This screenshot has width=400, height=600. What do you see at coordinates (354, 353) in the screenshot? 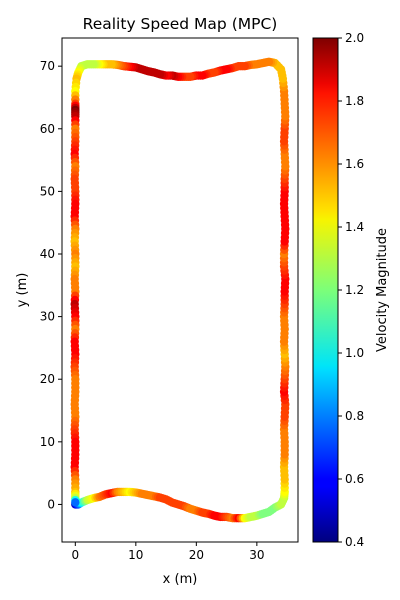
I see `colorbar-tick-label: 1.0` at bounding box center [354, 353].